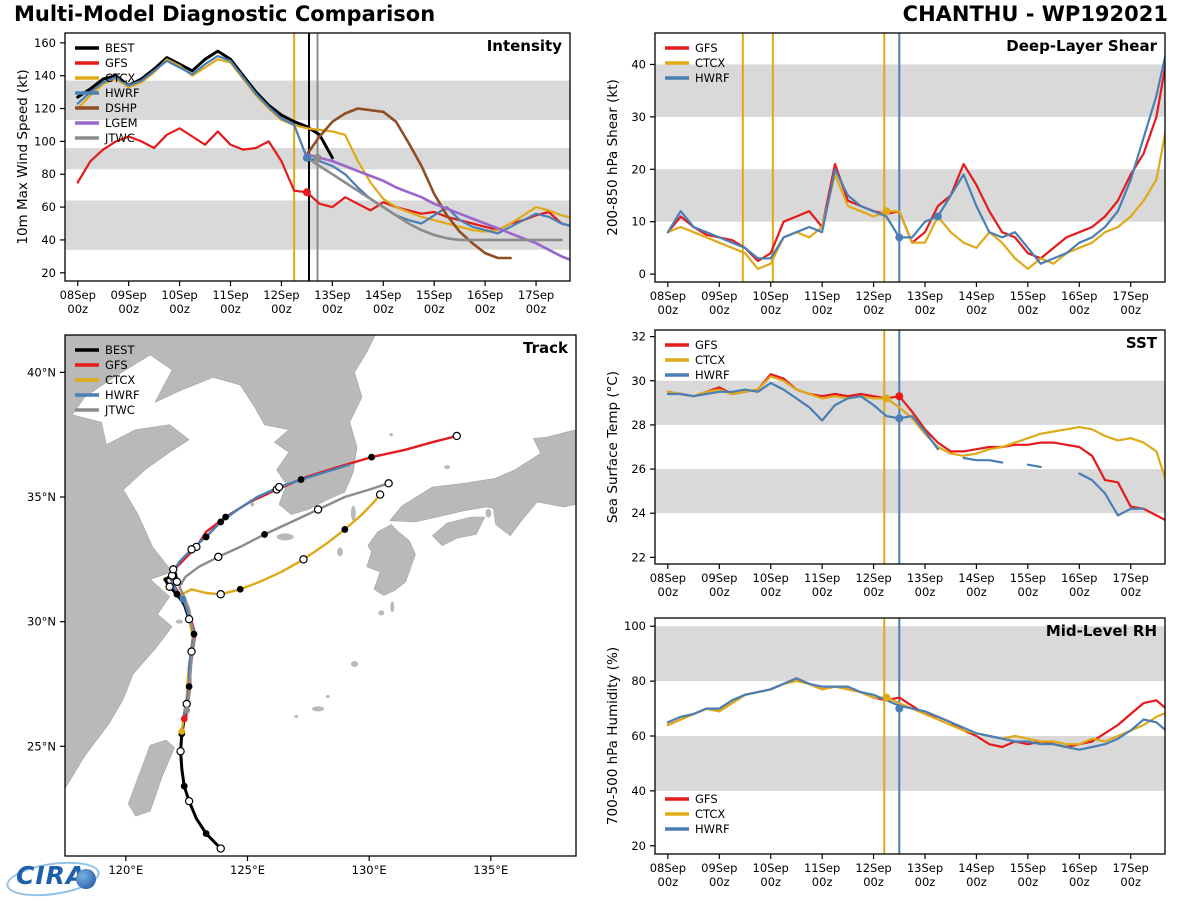  Describe the element at coordinates (41, 746) in the screenshot. I see `svg-text: 25°N` at that location.